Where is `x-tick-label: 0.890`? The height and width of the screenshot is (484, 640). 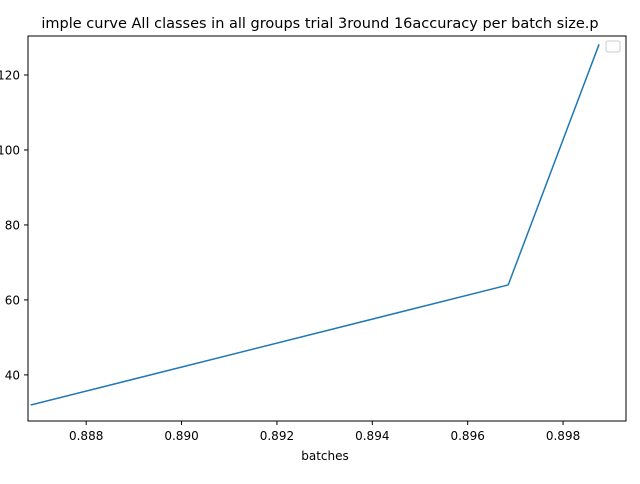
x-tick-label: 0.890 is located at coordinates (181, 436).